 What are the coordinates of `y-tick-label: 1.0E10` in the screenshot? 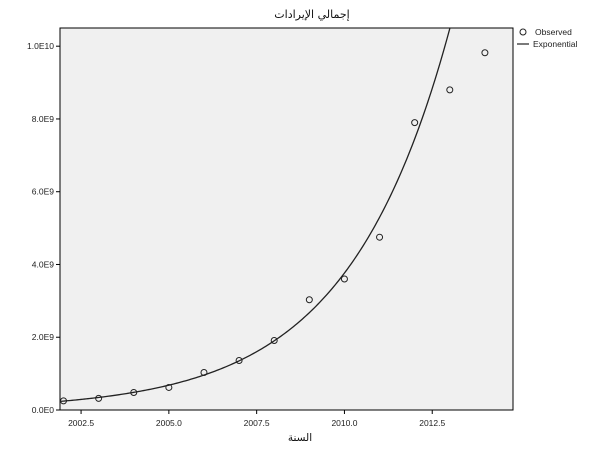 It's located at (40, 46).